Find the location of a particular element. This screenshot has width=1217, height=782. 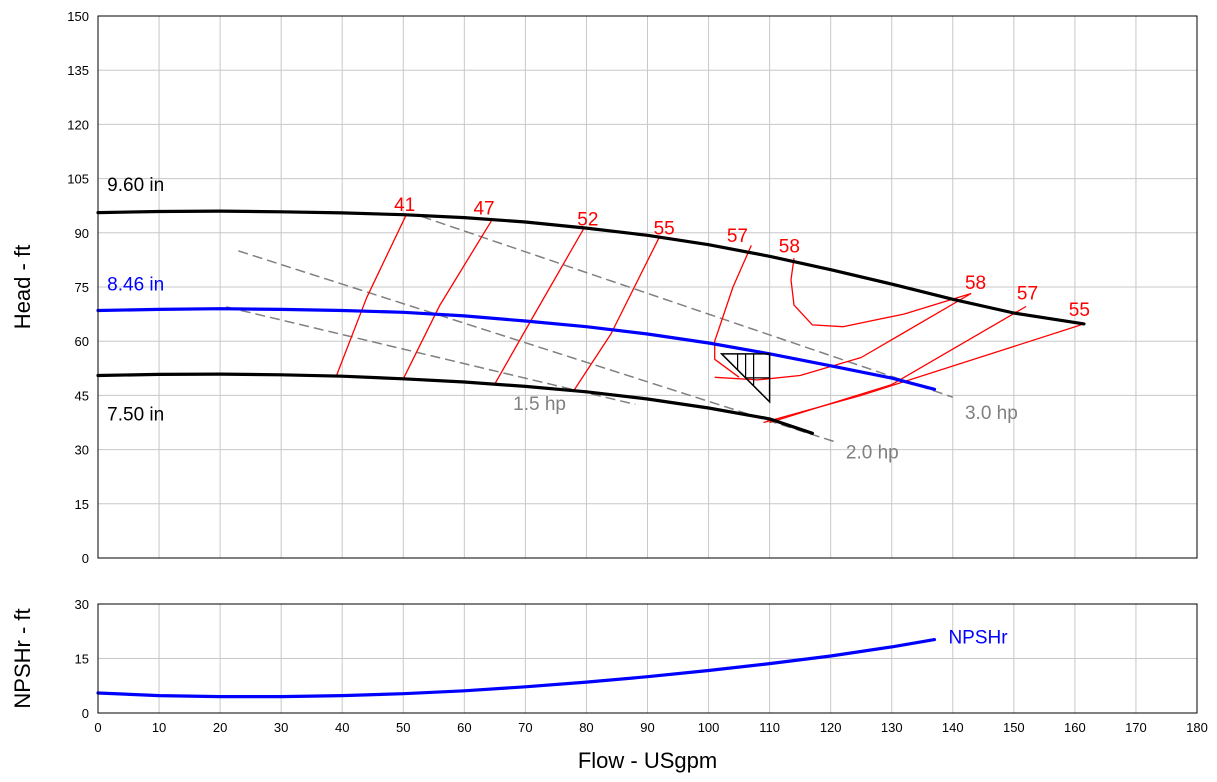

head-tick-labels: 0 15 30 45 60 75 90 105 120 135 150 is located at coordinates (78, 287).